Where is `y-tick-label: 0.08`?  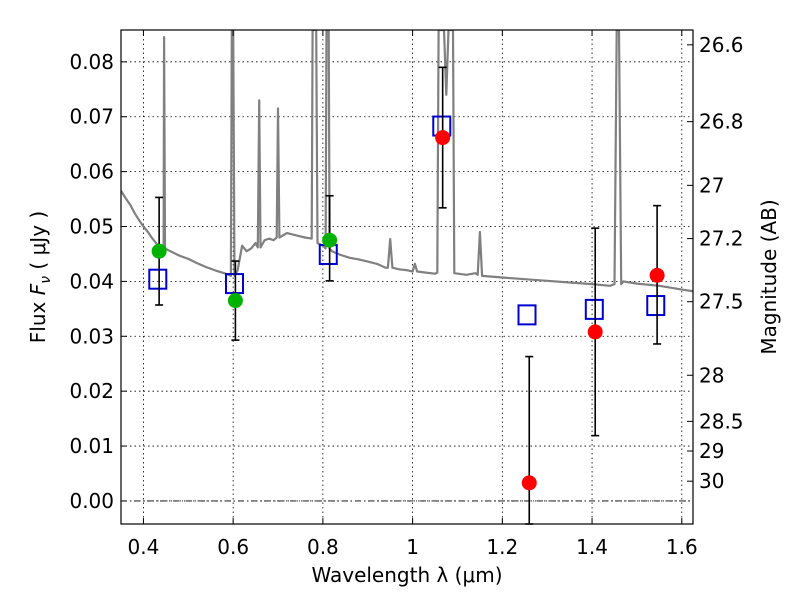
y-tick-label: 0.08 is located at coordinates (91, 62).